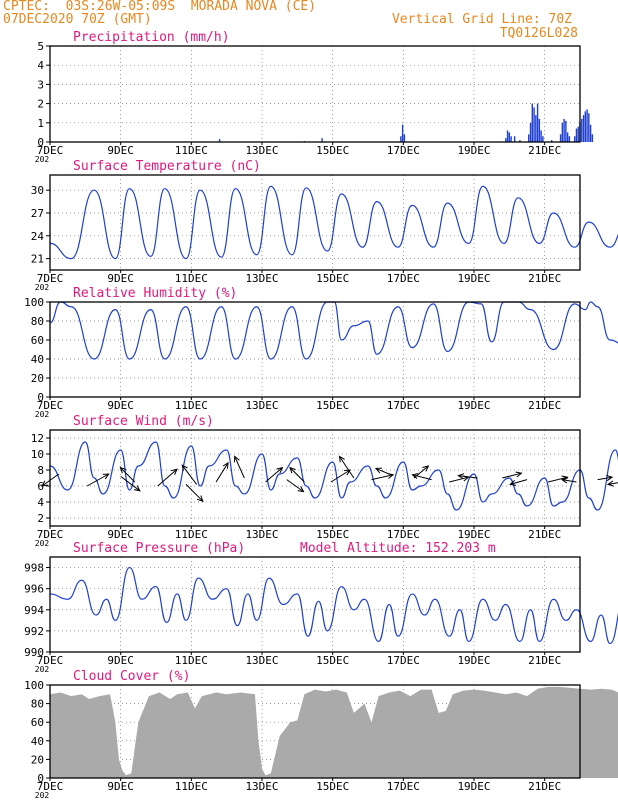  What do you see at coordinates (159, 548) in the screenshot?
I see `panel-title: Surface Pressure (hPa)` at bounding box center [159, 548].